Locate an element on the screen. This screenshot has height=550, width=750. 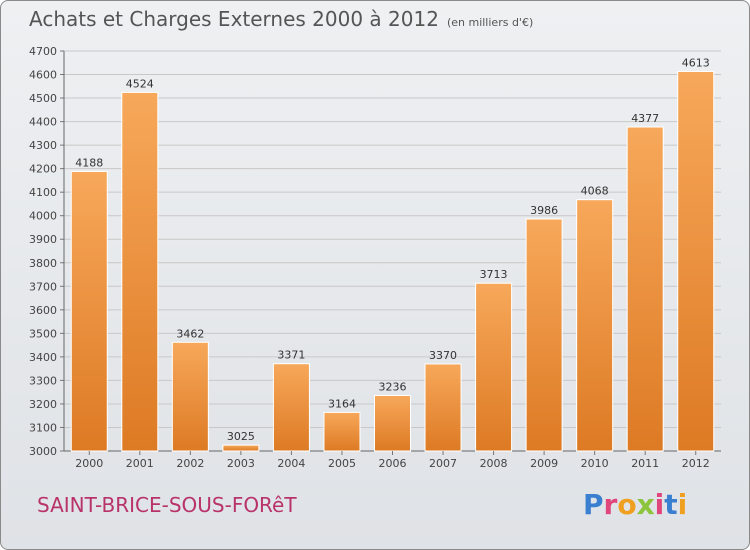
city-name: SAINT-BRICE-SOUS-FORêT is located at coordinates (167, 505).